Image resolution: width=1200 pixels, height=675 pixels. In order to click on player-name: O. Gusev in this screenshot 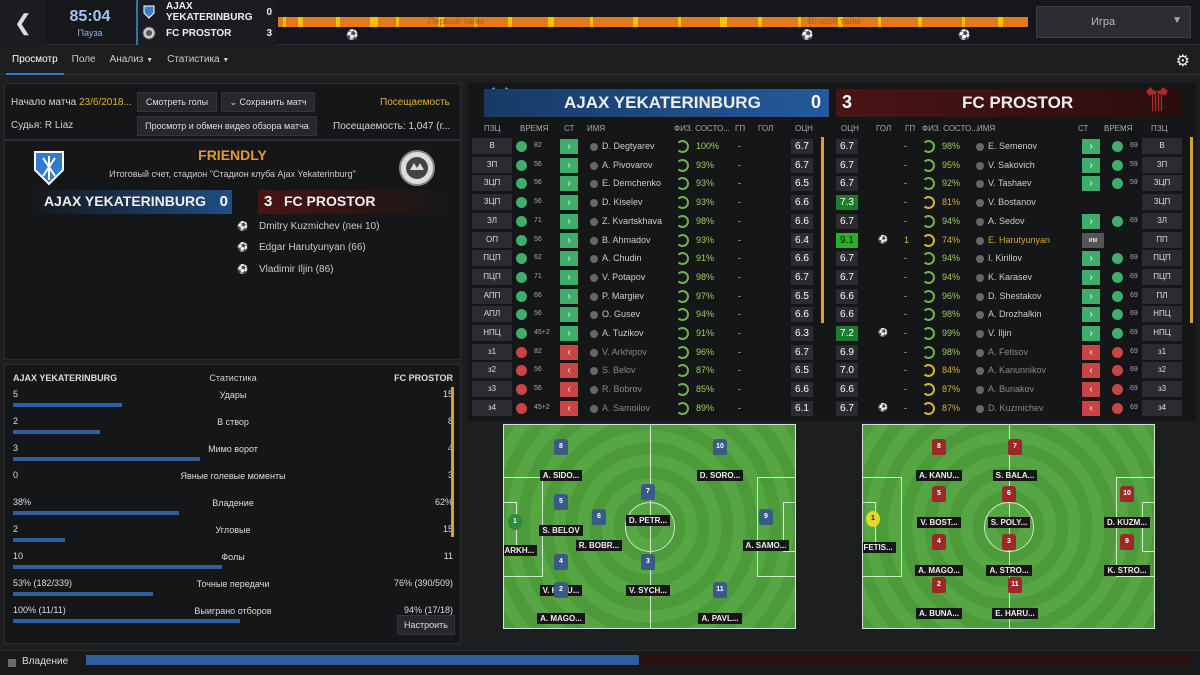, I will do `click(621, 314)`.